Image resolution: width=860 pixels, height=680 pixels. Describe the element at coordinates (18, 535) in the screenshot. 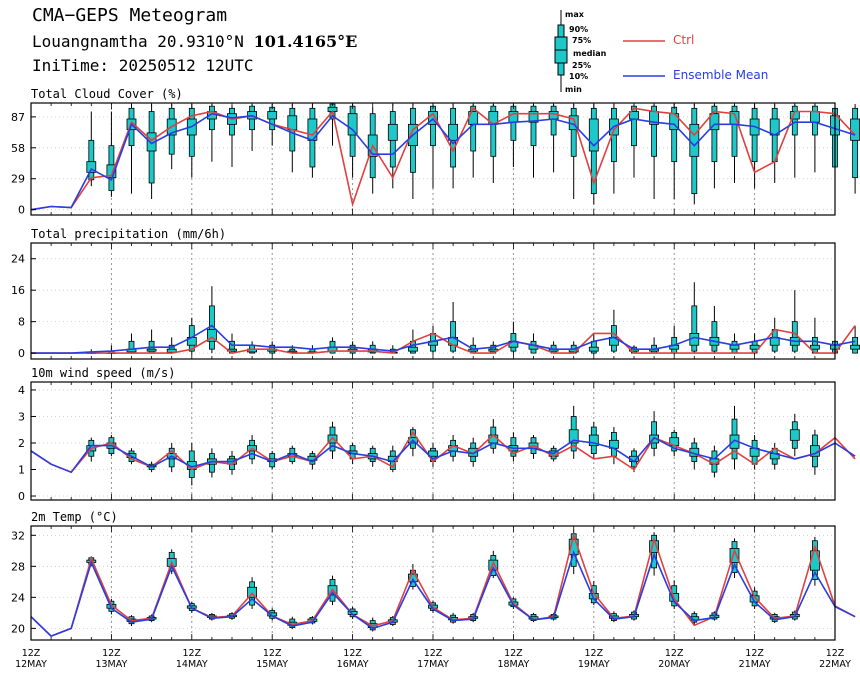

I see `y-tick-label: 32` at that location.